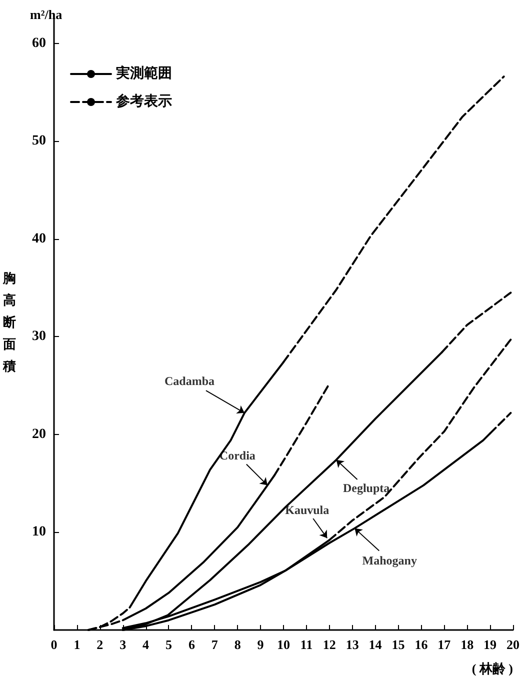 This screenshot has width=523, height=683. Describe the element at coordinates (467, 644) in the screenshot. I see `x-tick-label: 18` at that location.